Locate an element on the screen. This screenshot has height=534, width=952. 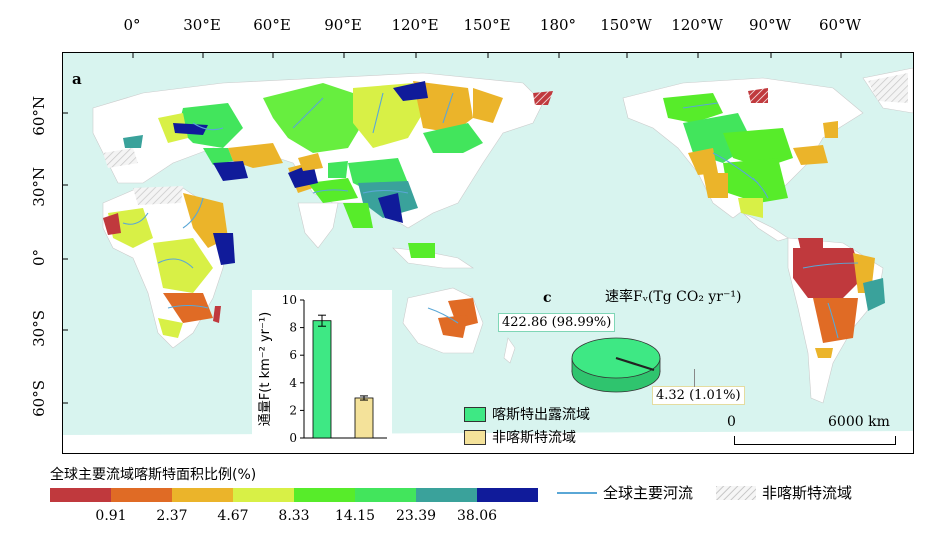
inset-legend-karst: 喀斯特出露流域 is located at coordinates (527, 414).